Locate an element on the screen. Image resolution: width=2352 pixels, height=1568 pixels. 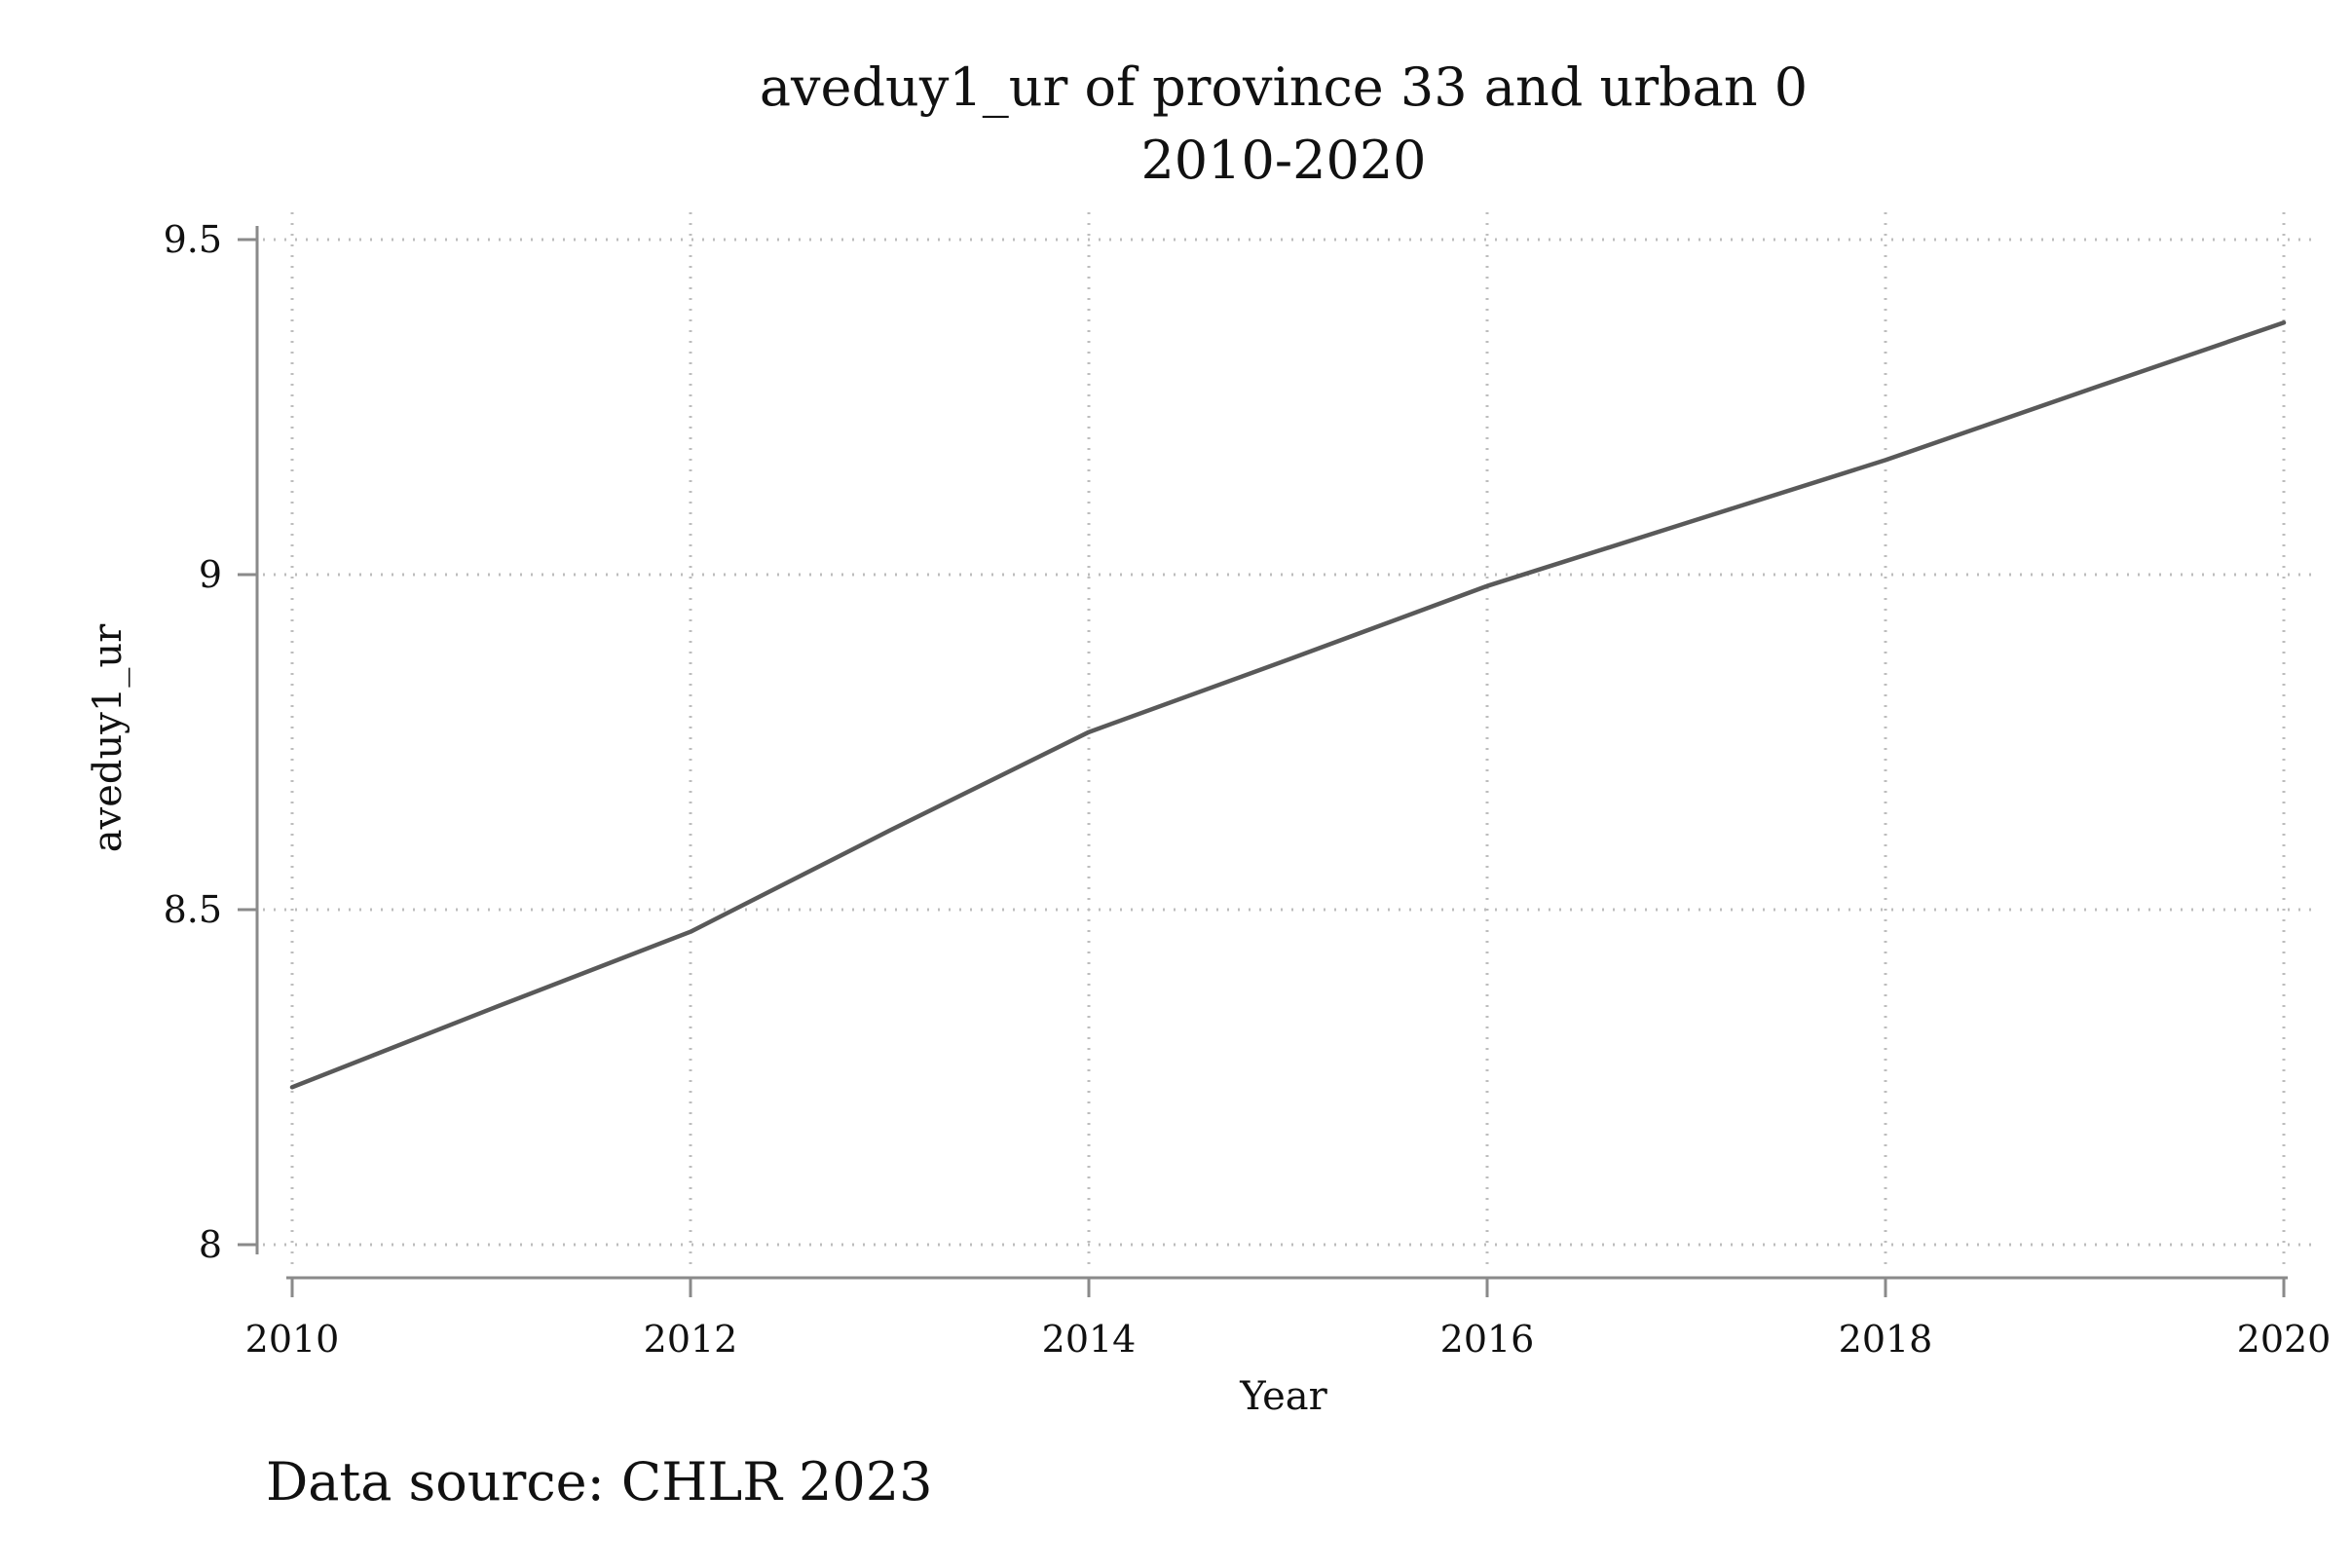
y-tick-label-9.5: 9.5 is located at coordinates (193, 239).